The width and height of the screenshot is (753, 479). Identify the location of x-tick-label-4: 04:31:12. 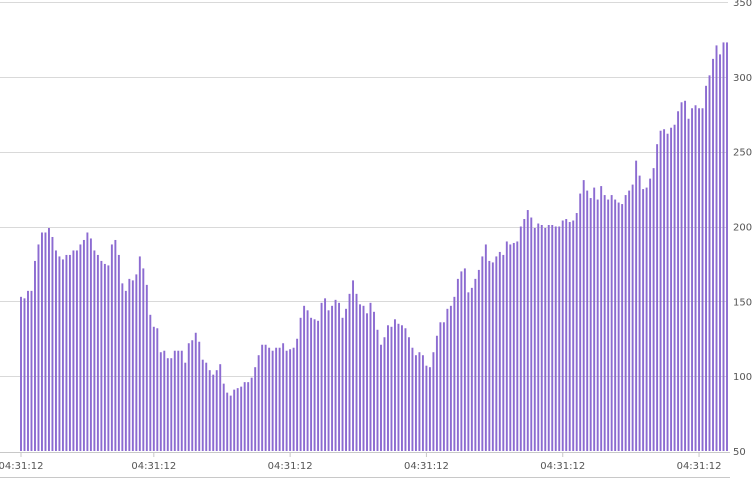
(562, 466).